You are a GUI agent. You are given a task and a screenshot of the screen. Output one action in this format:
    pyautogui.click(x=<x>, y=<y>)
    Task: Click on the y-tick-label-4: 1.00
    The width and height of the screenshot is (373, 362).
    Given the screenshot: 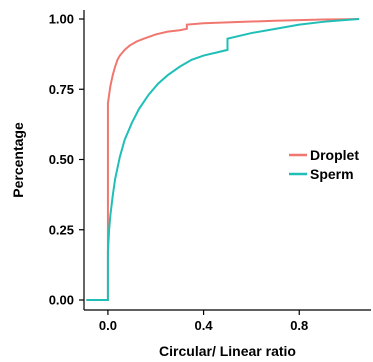 What is the action you would take?
    pyautogui.click(x=61, y=19)
    